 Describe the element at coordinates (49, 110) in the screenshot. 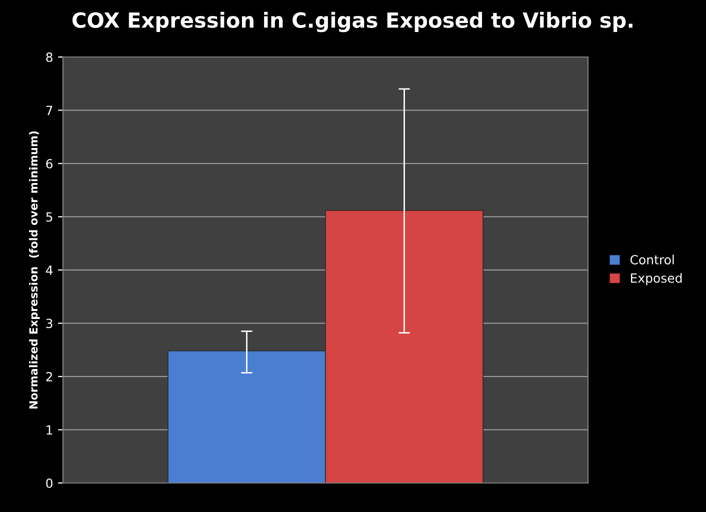

I see `y-tick-label: 7` at that location.